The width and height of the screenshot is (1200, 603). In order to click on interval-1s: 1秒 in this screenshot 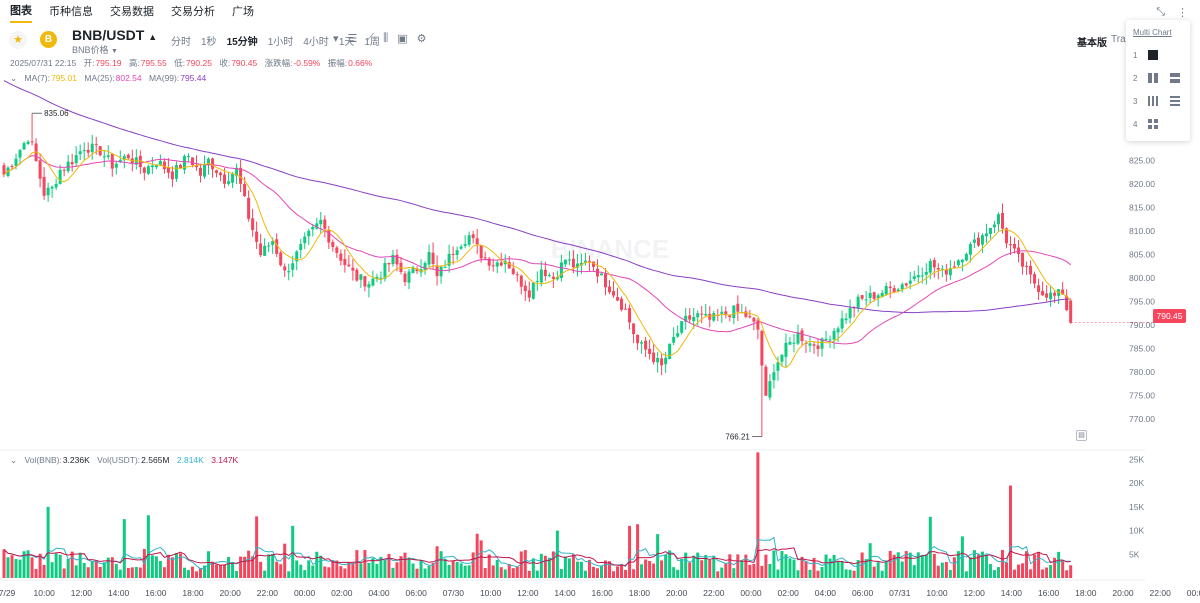, I will do `click(209, 42)`.